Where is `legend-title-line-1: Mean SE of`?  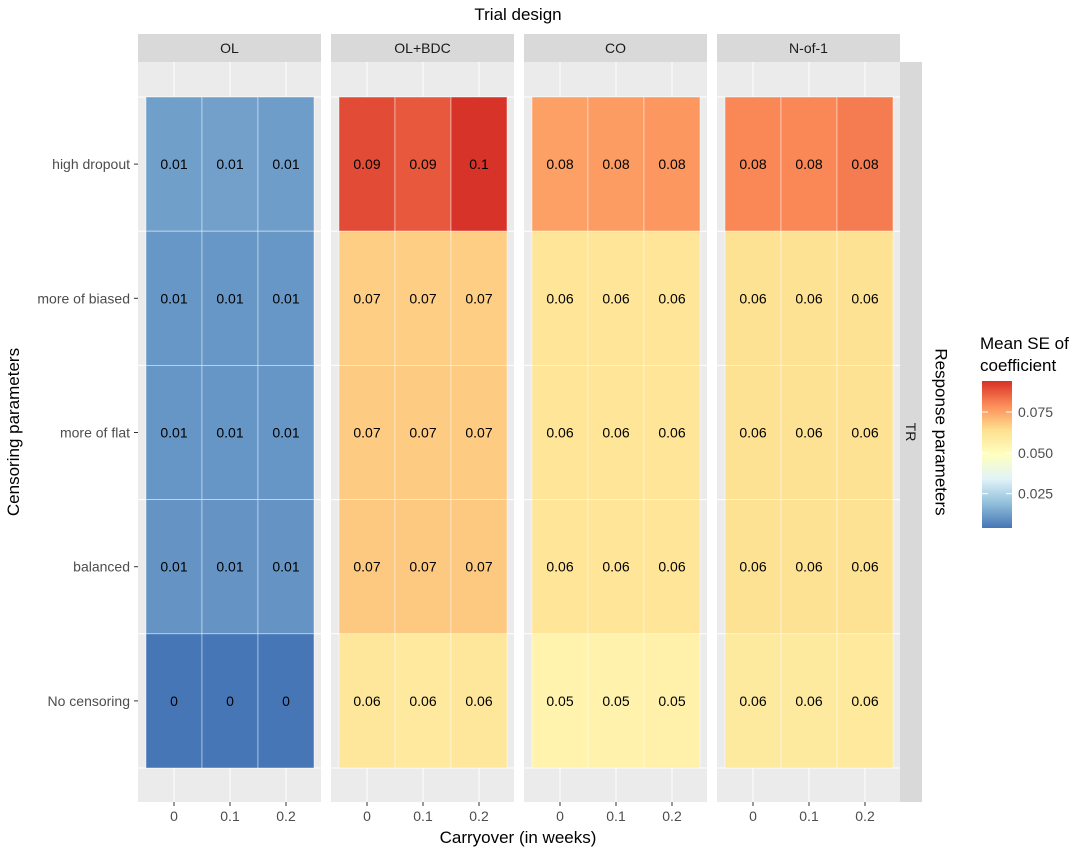
legend-title-line-1: Mean SE of is located at coordinates (1024, 343).